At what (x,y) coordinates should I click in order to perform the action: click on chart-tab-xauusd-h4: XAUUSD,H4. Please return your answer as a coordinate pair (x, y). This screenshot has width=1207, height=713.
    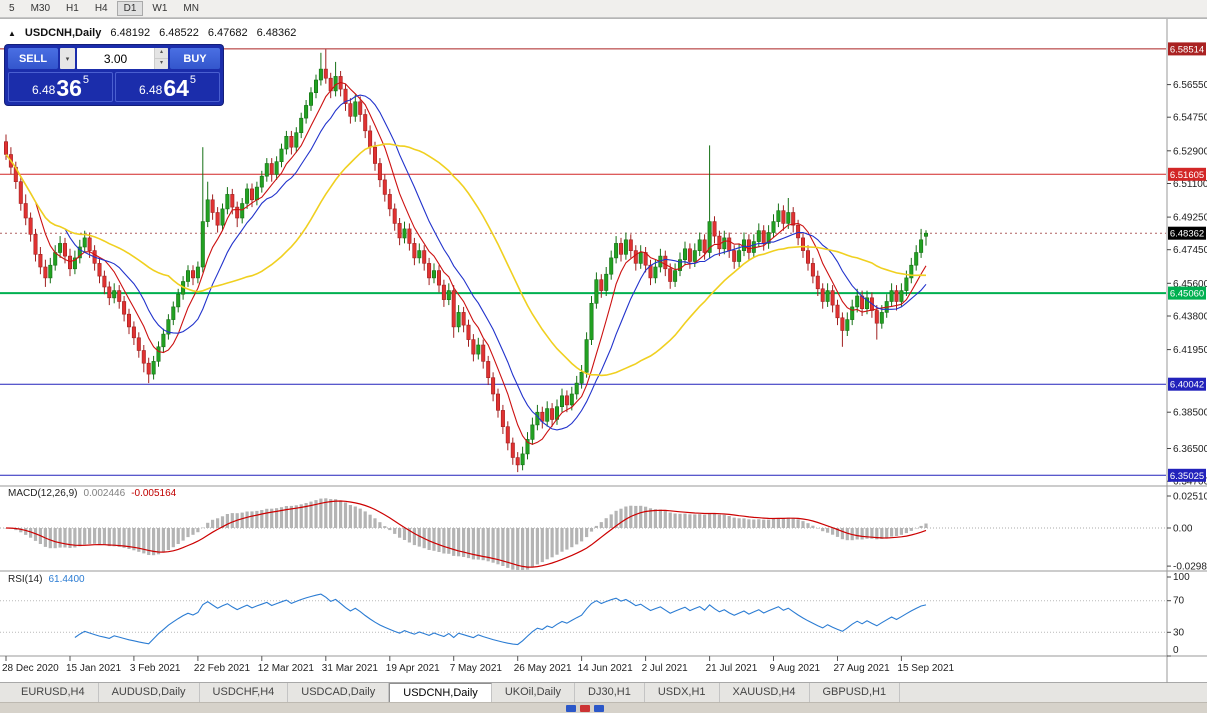
    Looking at the image, I should click on (765, 692).